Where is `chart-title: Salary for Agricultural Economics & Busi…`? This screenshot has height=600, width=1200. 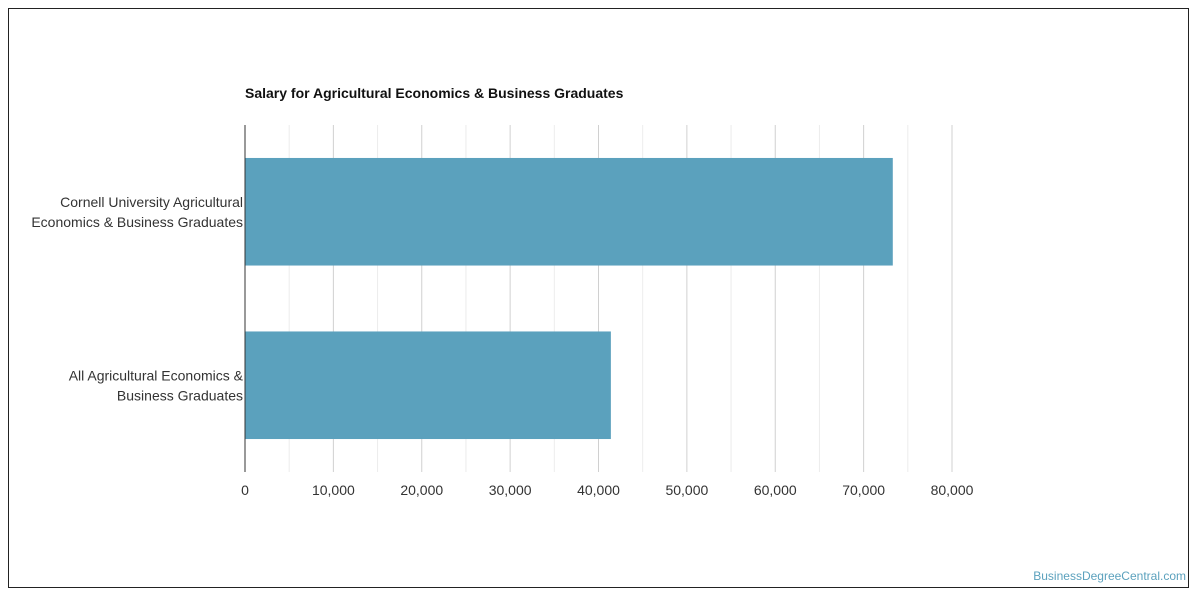
chart-title: Salary for Agricultural Economics & Busi… is located at coordinates (434, 93).